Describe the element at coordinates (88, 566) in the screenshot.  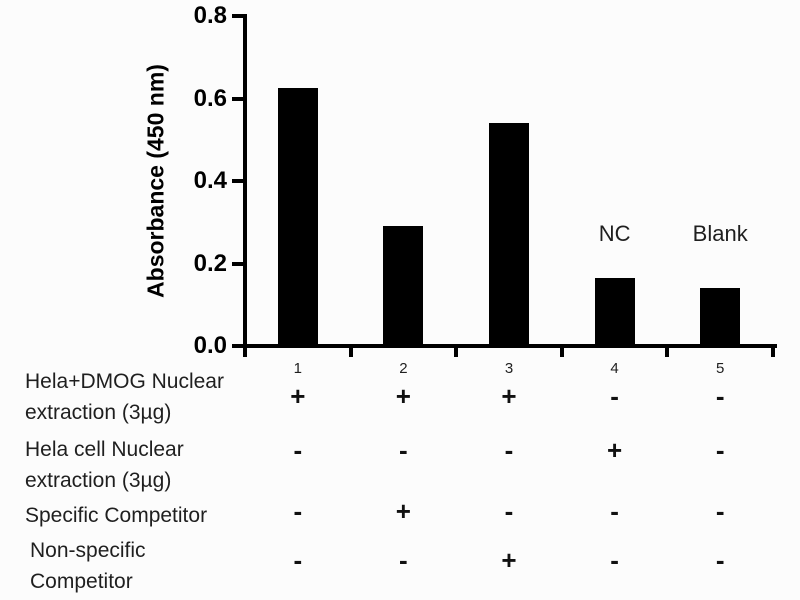
I see `condition-row-label: Non-specific Competitor` at that location.